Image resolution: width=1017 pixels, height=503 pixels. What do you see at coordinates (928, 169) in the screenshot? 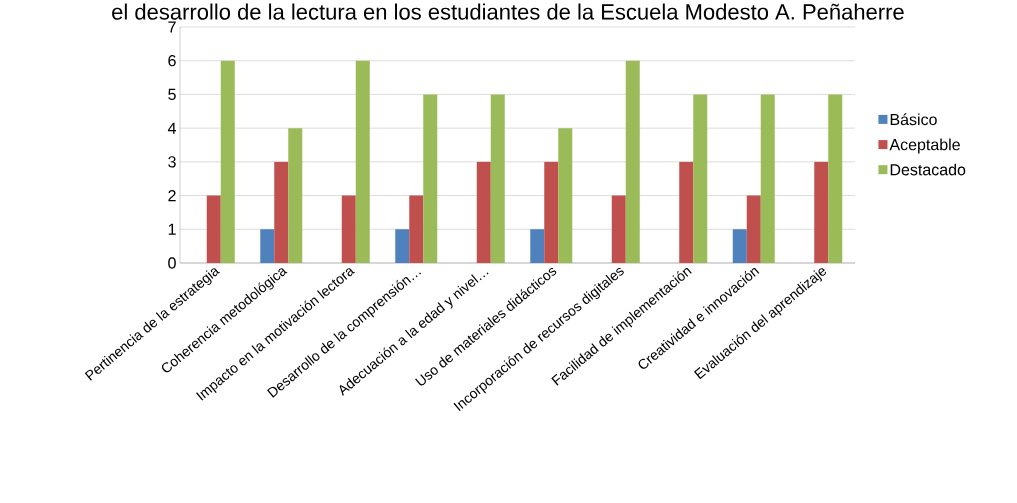
I see `legend-label: Destacado` at bounding box center [928, 169].